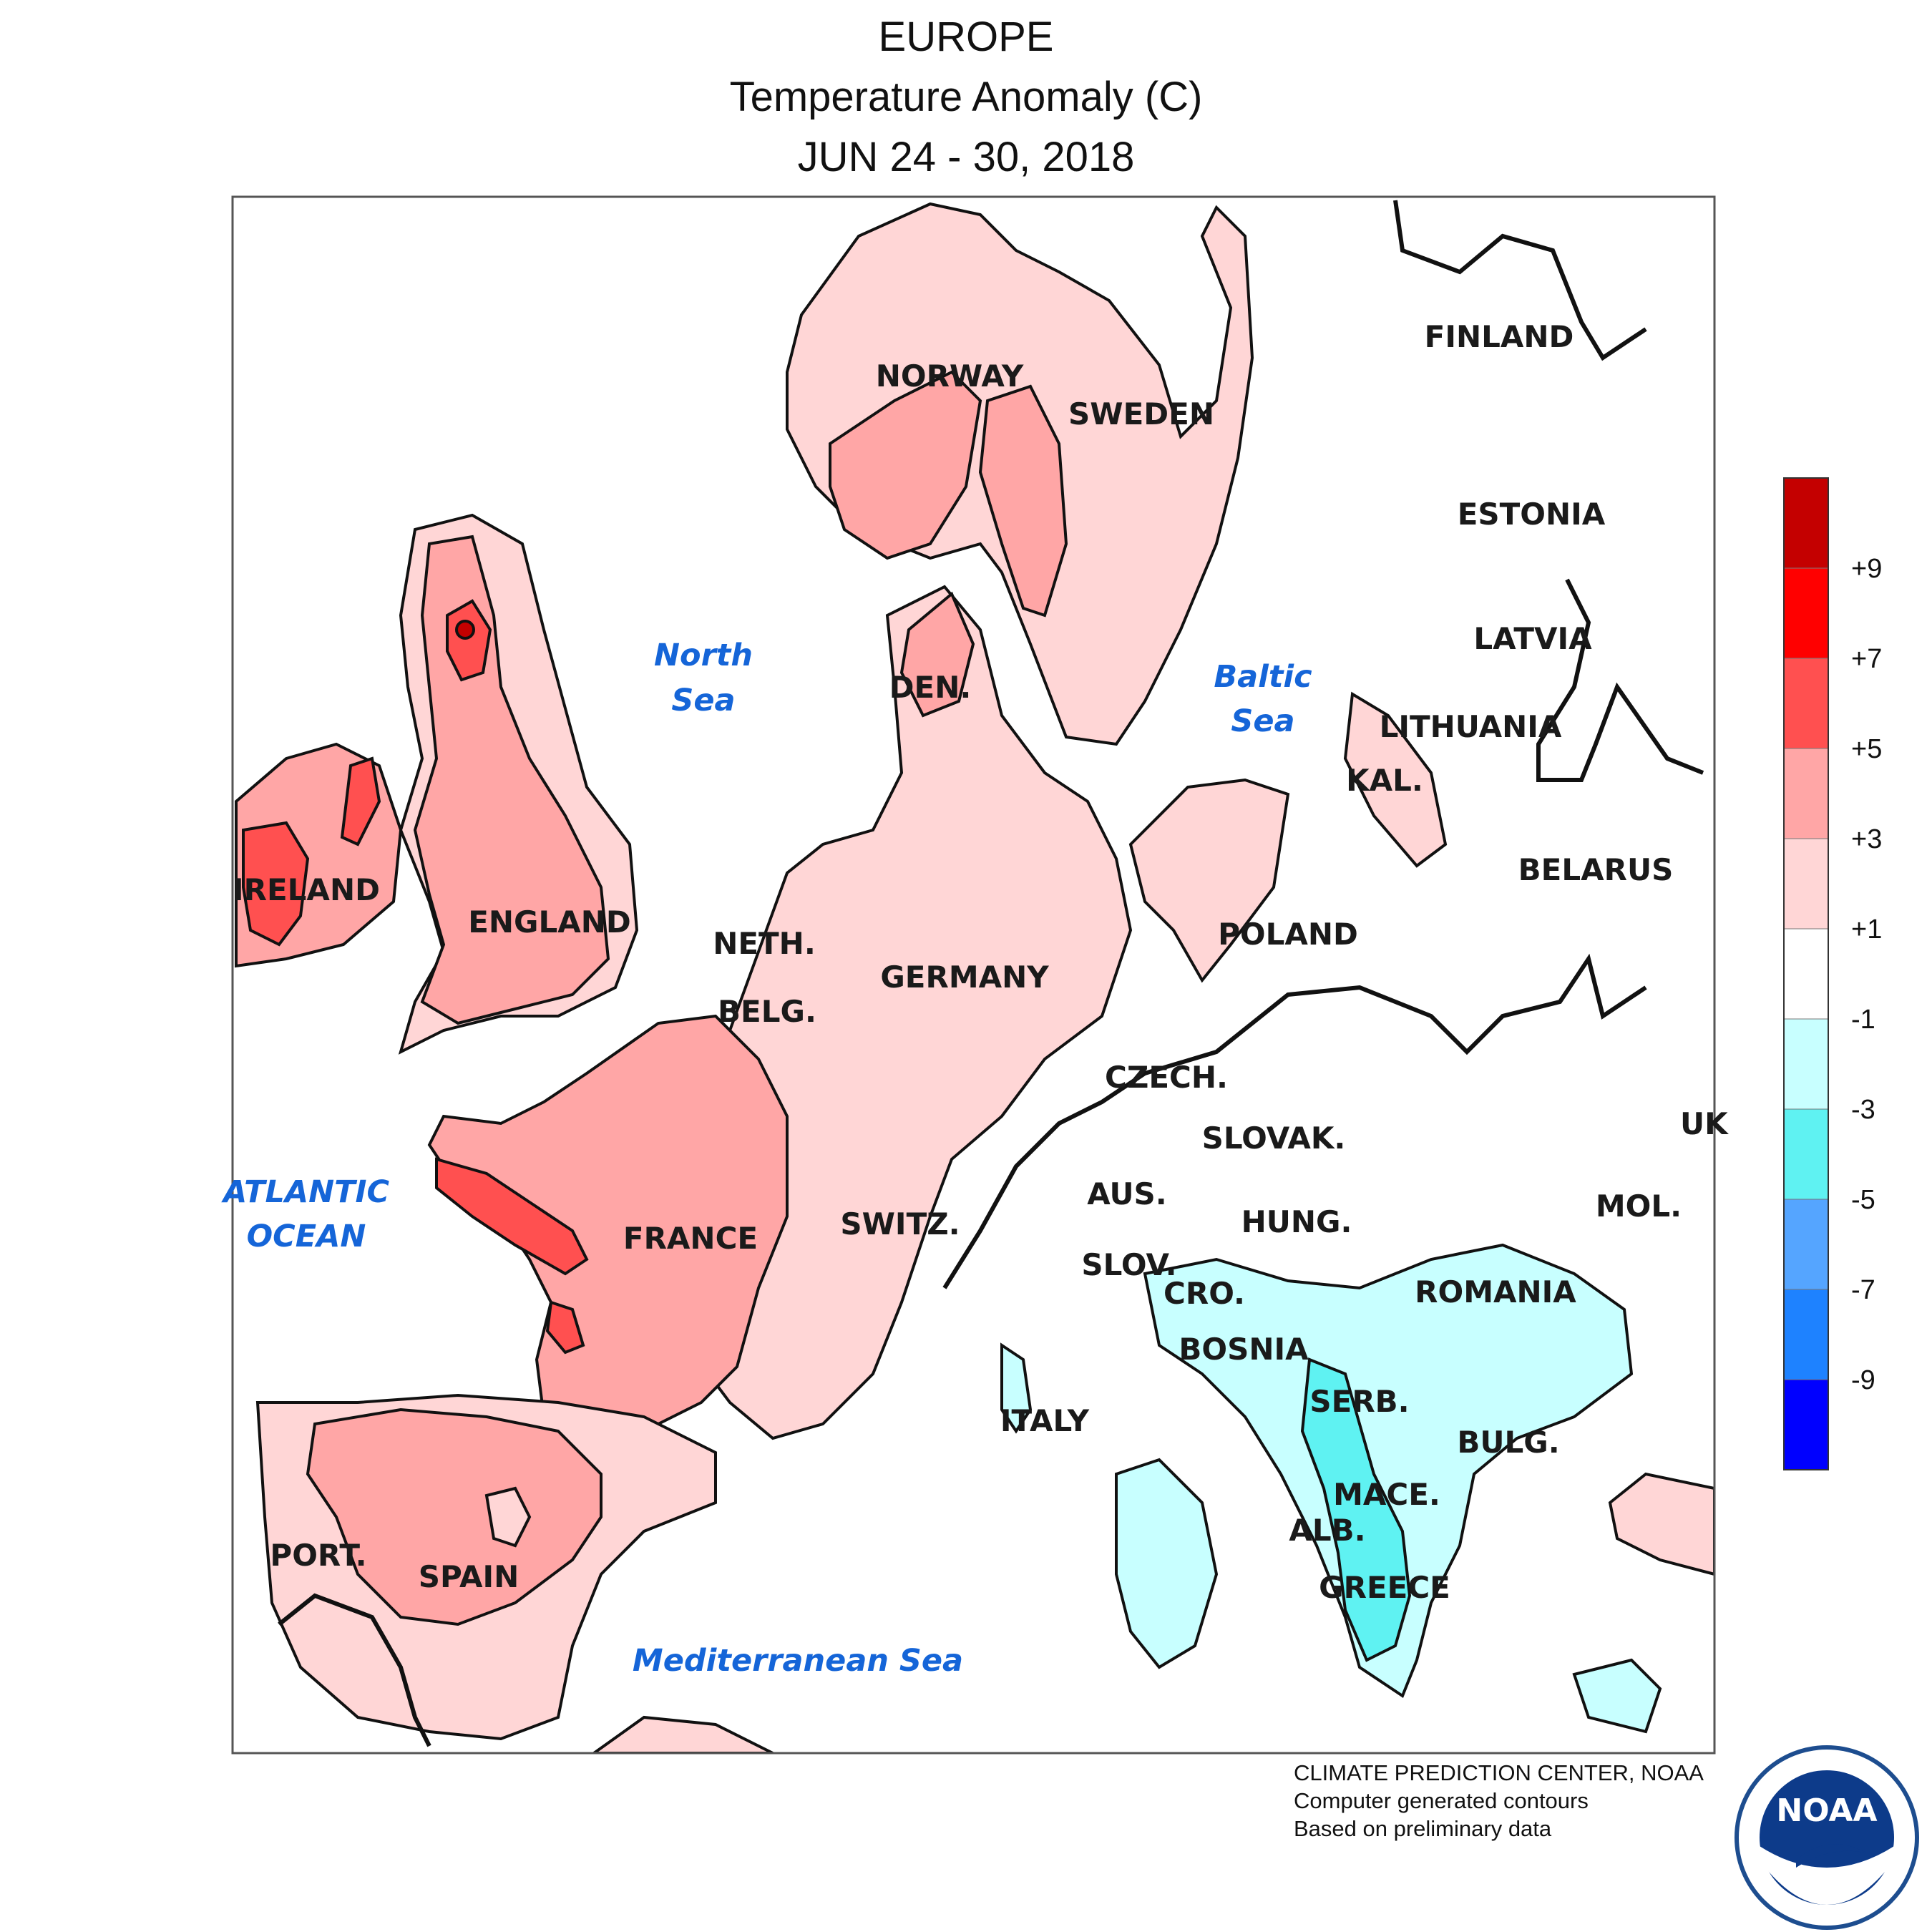 The image size is (1932, 1932). I want to click on label-norway: NORWAY, so click(950, 376).